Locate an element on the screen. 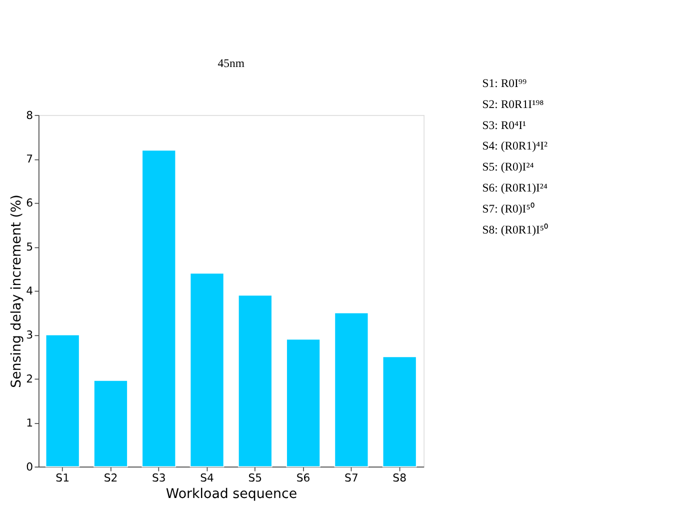 The height and width of the screenshot is (520, 674). y-tick-label: 6 is located at coordinates (30, 203).